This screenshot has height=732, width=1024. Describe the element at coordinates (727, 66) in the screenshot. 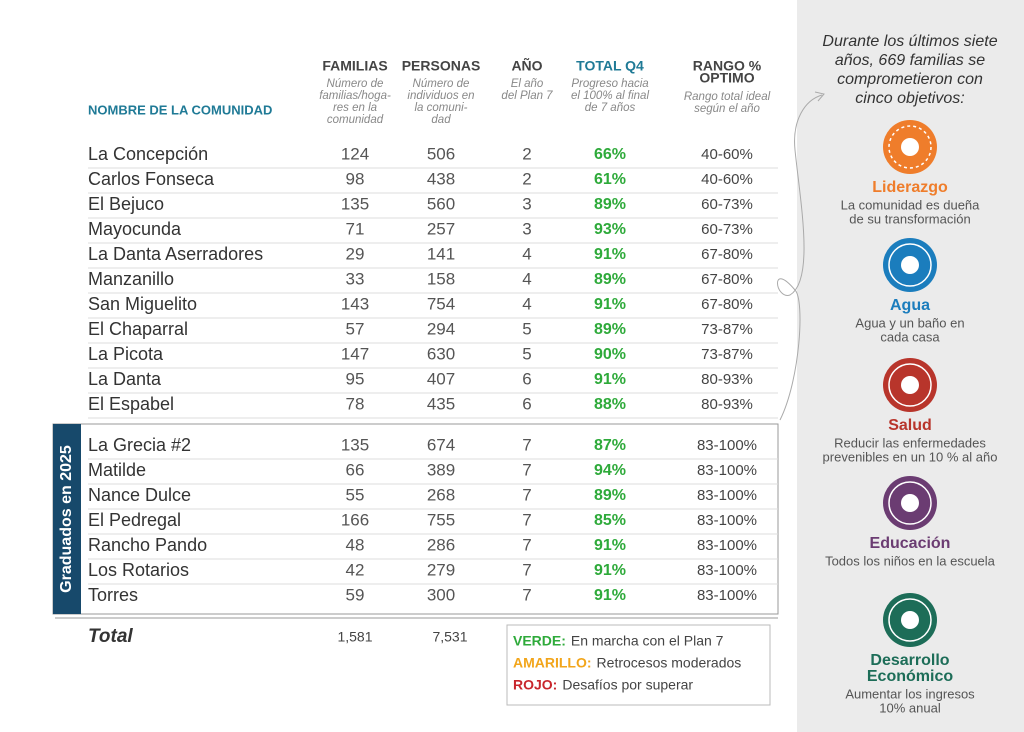

I see `header-title: RANGO %` at that location.